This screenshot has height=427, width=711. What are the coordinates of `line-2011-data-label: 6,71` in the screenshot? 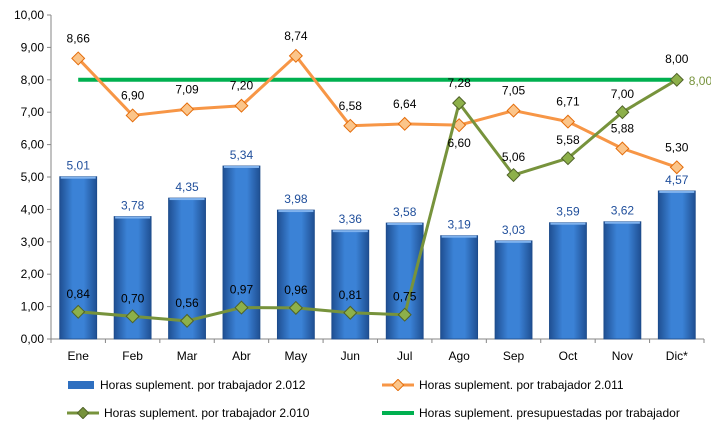 It's located at (568, 102).